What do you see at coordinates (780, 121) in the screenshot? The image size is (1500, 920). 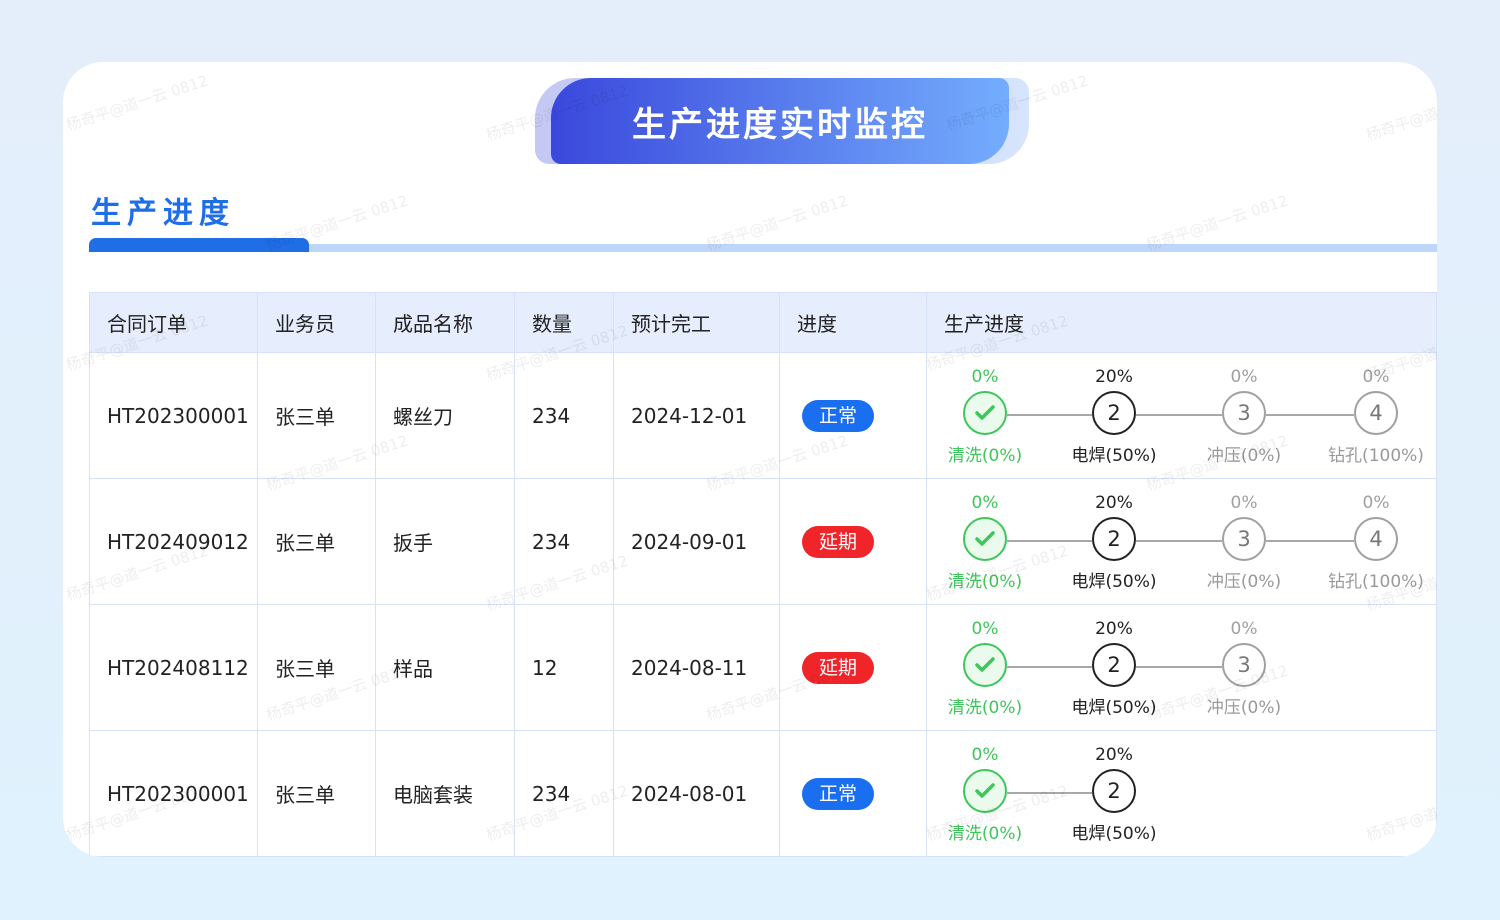 I see `page-title: 生产进度实时监控` at bounding box center [780, 121].